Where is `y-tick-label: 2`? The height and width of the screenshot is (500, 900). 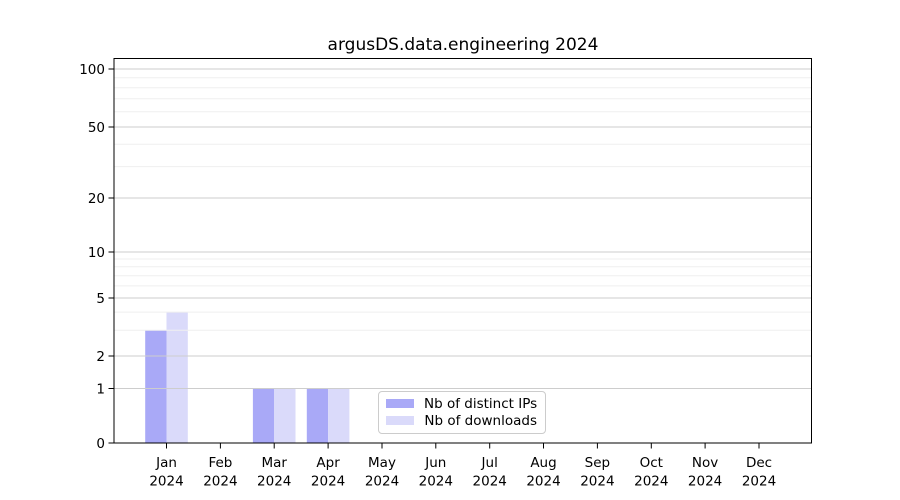
y-tick-label: 2 is located at coordinates (100, 357).